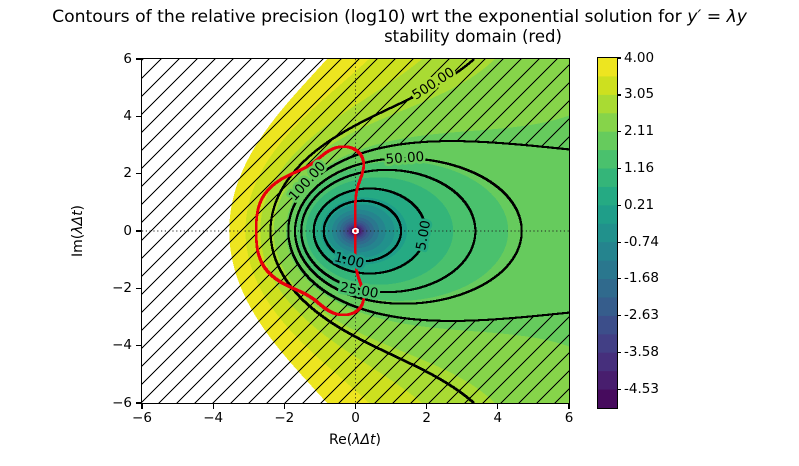 The height and width of the screenshot is (466, 799). I want to click on colorbar-tick-label: 3.05, so click(639, 94).